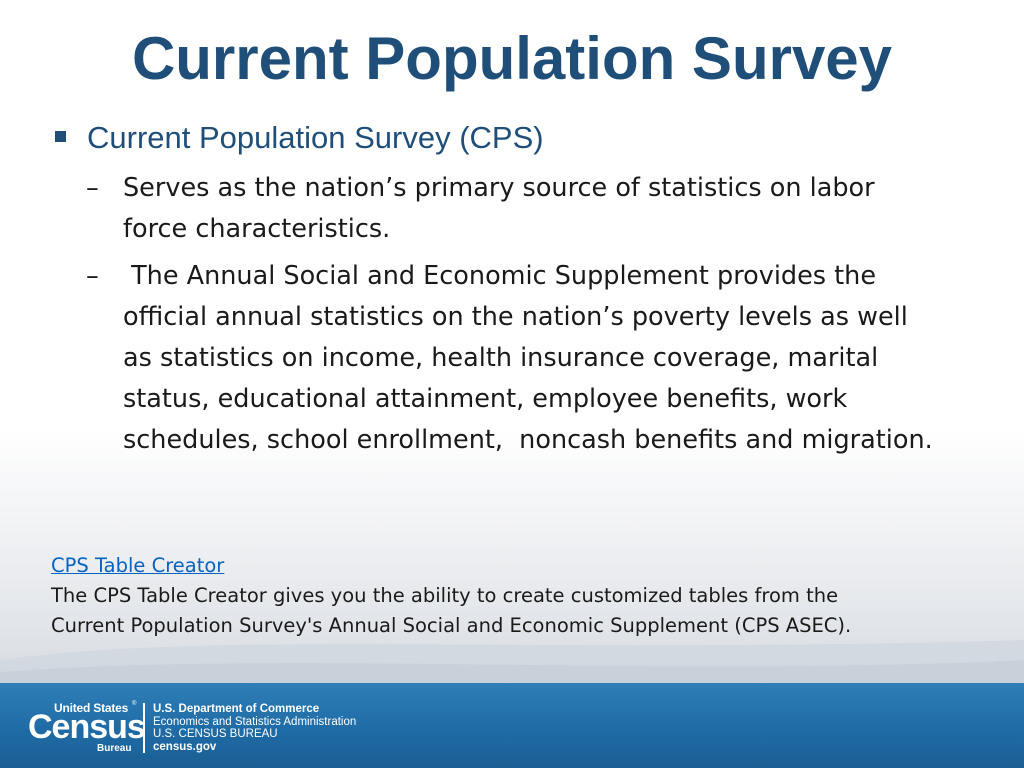  I want to click on logo-trademark: ®, so click(134, 704).